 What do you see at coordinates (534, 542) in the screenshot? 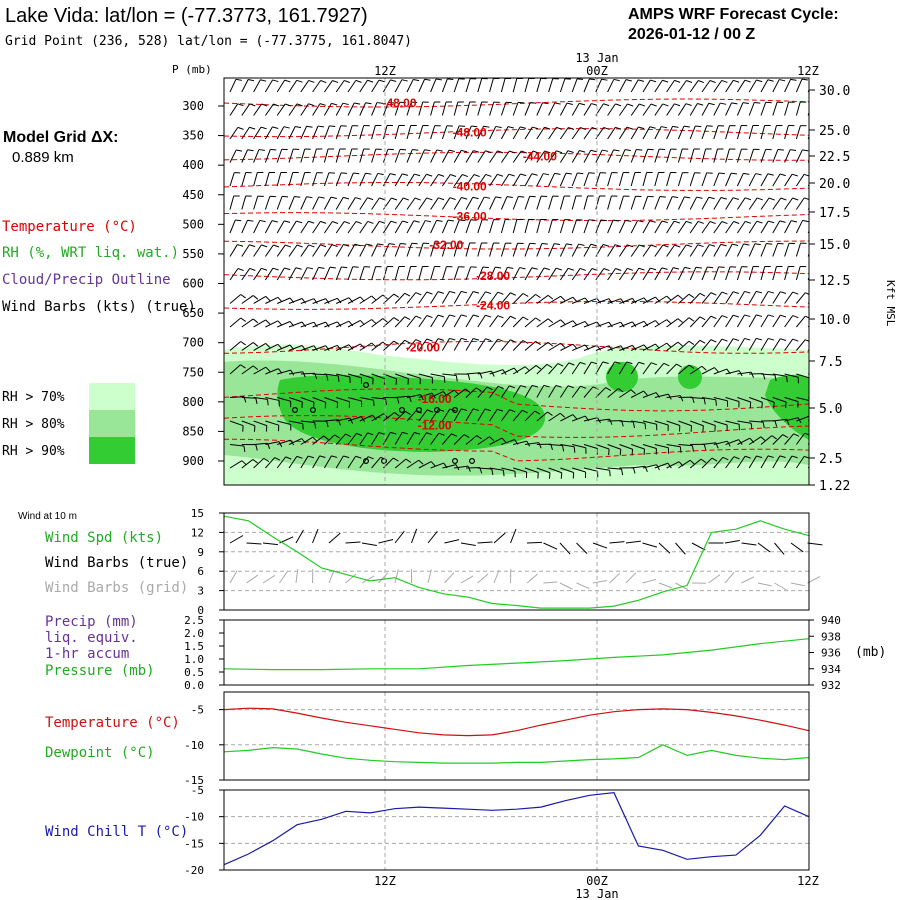
I see `wind10m-barb-true` at bounding box center [534, 542].